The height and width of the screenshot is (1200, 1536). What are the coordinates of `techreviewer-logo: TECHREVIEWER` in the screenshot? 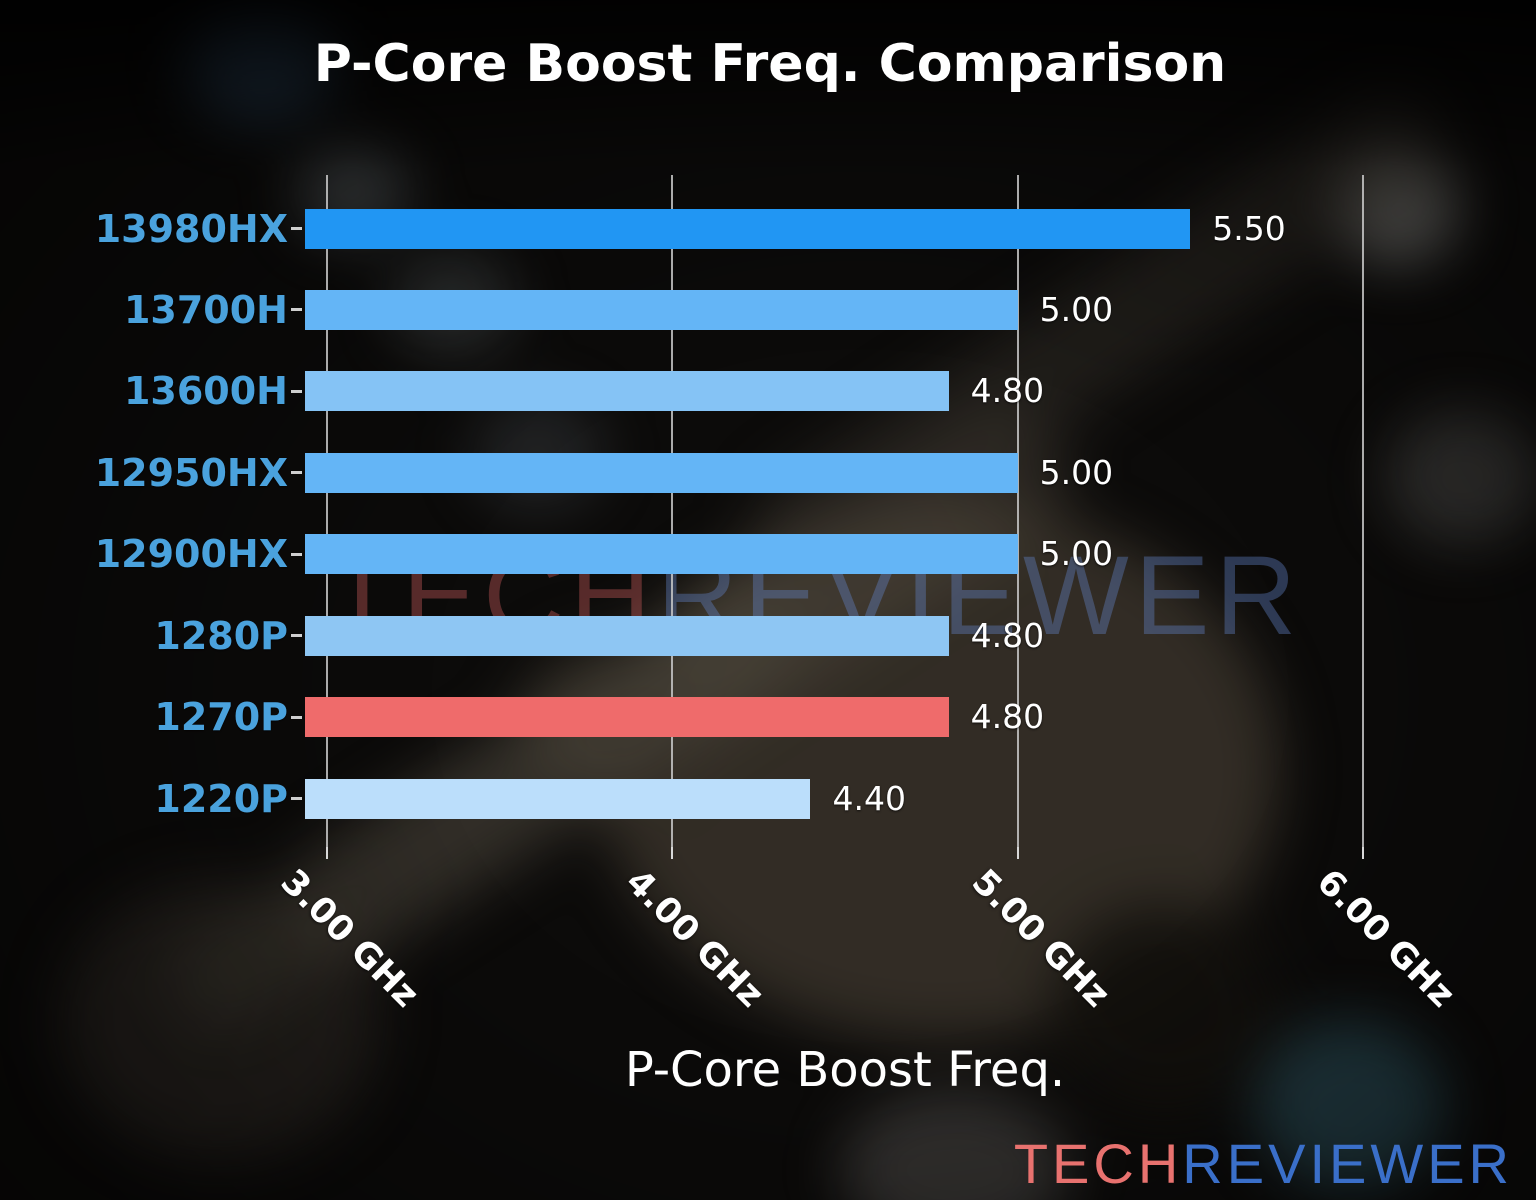 It's located at (1263, 1164).